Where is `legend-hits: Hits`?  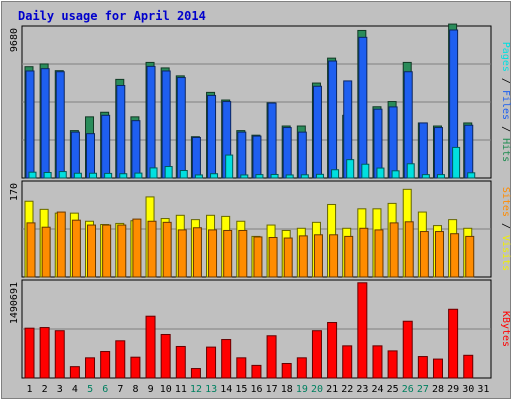
legend-hits: Hits is located at coordinates (505, 150).